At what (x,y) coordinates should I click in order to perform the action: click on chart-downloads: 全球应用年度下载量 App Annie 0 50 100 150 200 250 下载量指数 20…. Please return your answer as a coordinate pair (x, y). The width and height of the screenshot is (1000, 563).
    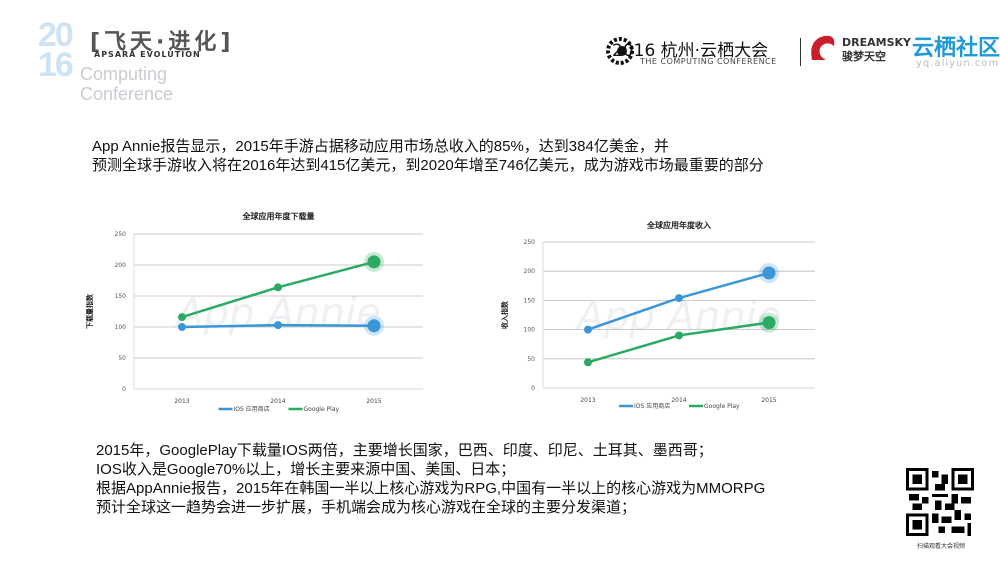
    Looking at the image, I should click on (254, 312).